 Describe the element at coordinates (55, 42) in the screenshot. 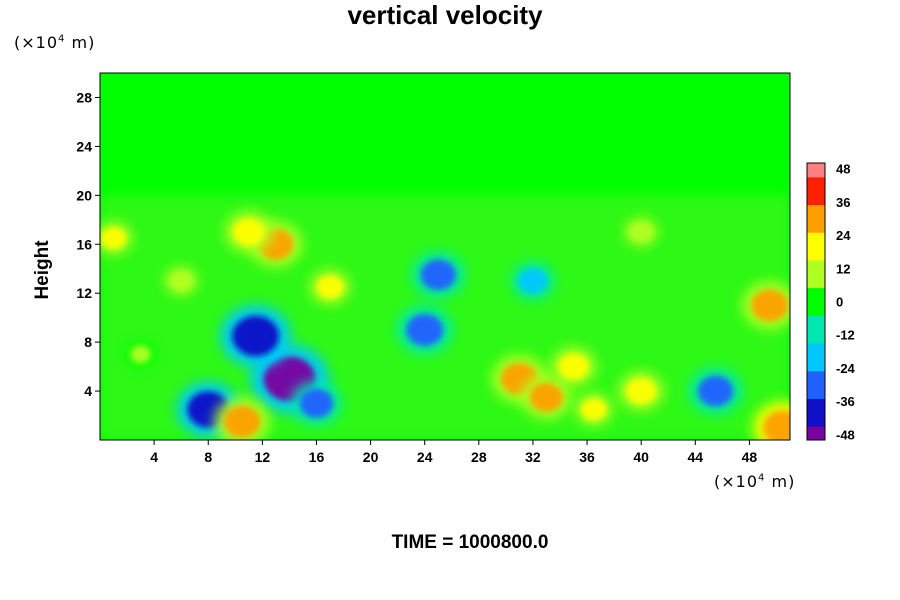

I see `y-unit-label: (×104 m)` at that location.